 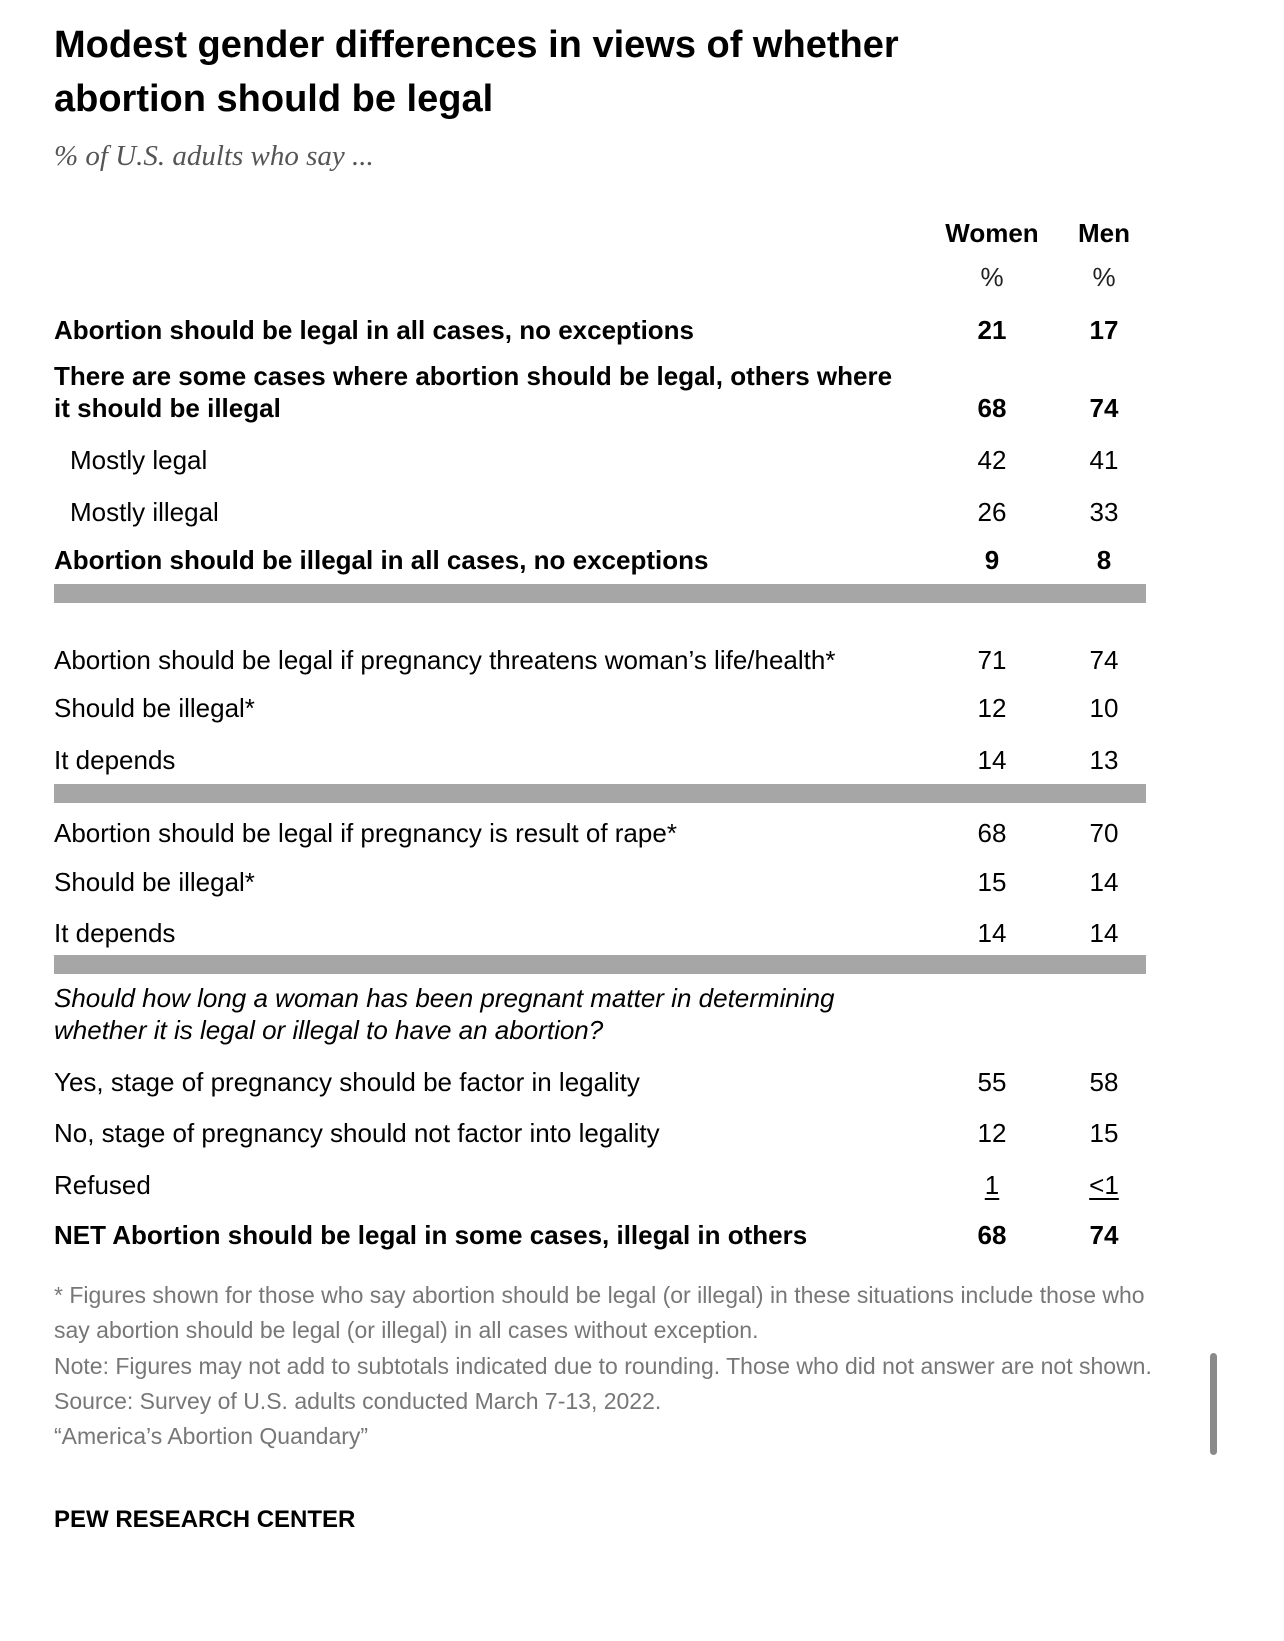 I want to click on value-women: 55, so click(x=992, y=1082).